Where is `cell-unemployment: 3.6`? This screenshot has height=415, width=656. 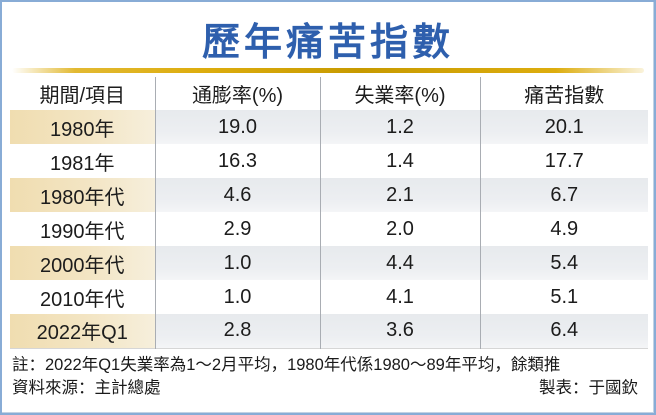 cell-unemployment: 3.6 is located at coordinates (400, 331).